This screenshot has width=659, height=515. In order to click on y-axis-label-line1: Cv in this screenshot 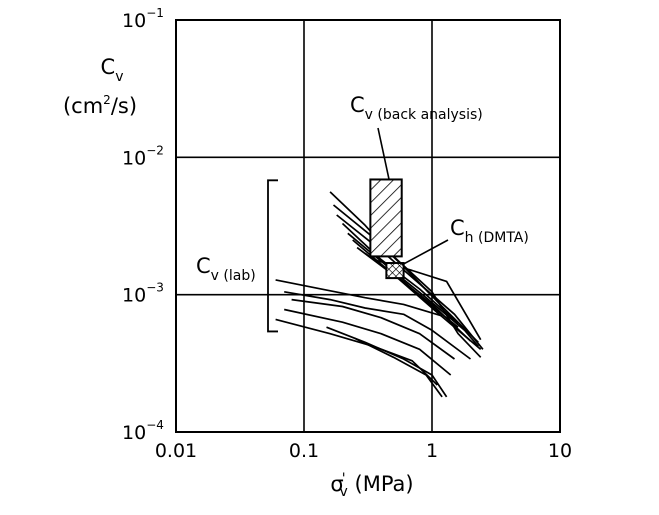, I will do `click(112, 70)`.